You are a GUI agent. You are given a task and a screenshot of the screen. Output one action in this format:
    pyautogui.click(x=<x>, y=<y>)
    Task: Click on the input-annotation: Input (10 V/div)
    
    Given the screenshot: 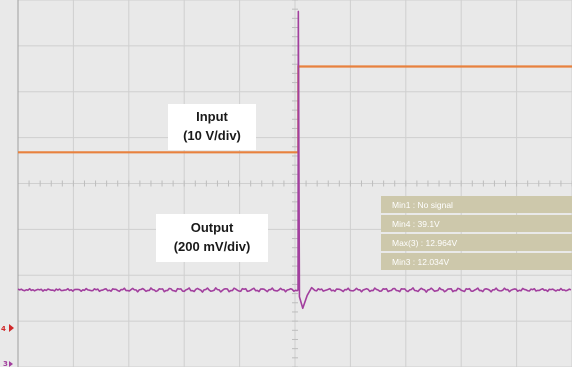 What is the action you would take?
    pyautogui.click(x=212, y=127)
    